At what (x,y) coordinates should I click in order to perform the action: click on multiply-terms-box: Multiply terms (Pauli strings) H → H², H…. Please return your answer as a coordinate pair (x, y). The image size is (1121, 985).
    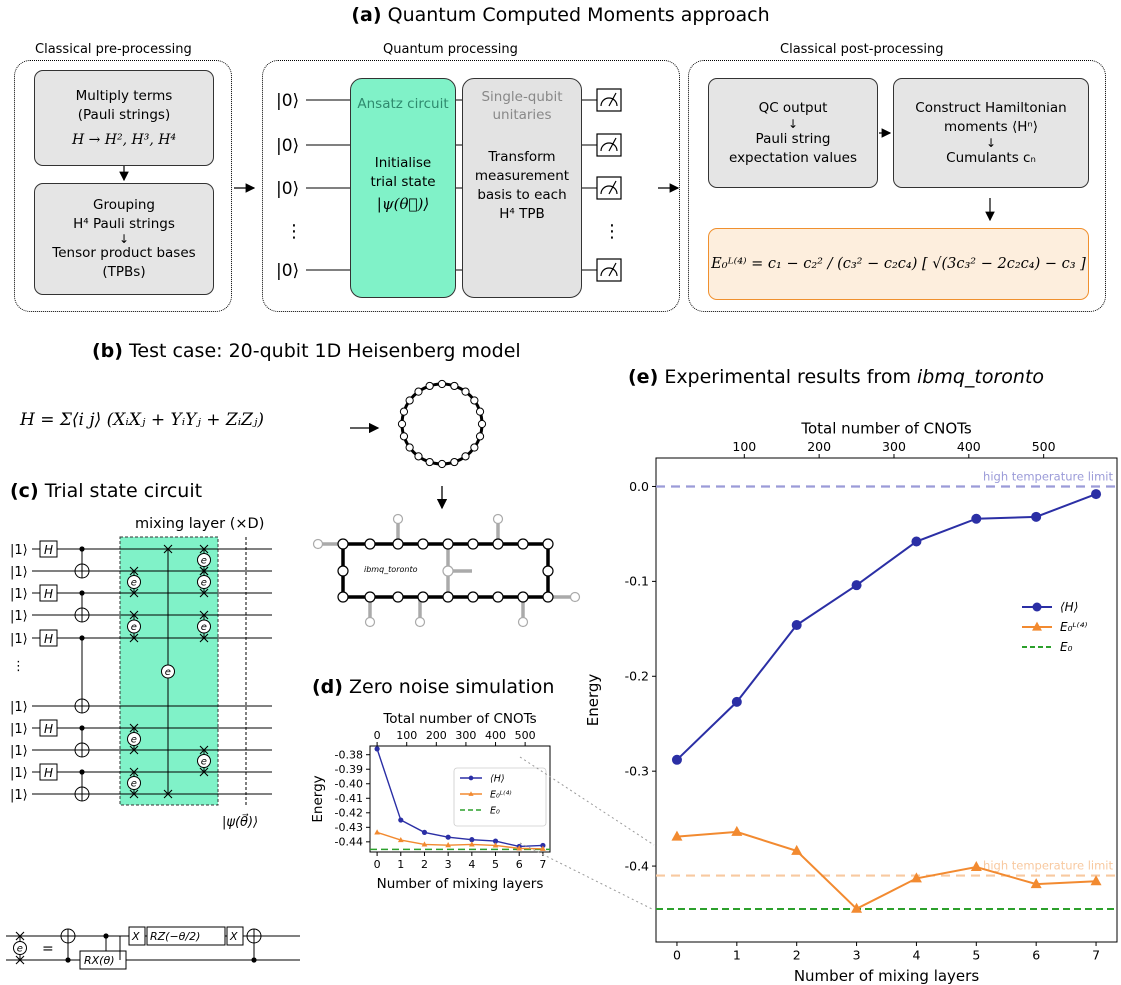
    Looking at the image, I should click on (124, 118).